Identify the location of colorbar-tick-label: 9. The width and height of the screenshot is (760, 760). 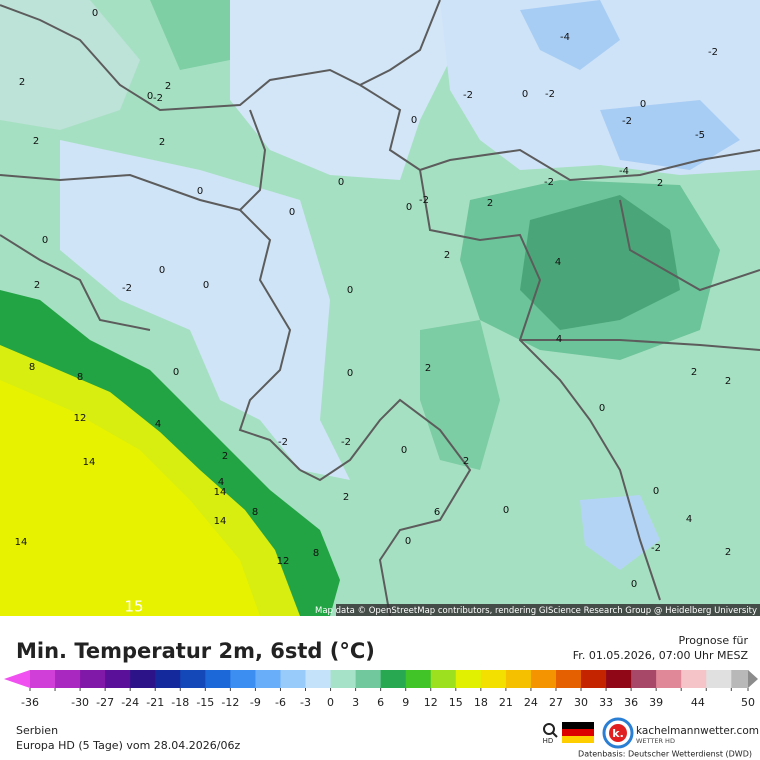
(405, 702).